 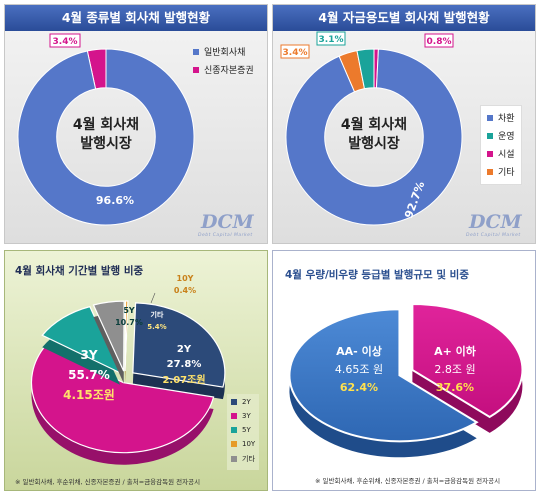 I want to click on slice-label-general: 96.6%, so click(x=115, y=200).